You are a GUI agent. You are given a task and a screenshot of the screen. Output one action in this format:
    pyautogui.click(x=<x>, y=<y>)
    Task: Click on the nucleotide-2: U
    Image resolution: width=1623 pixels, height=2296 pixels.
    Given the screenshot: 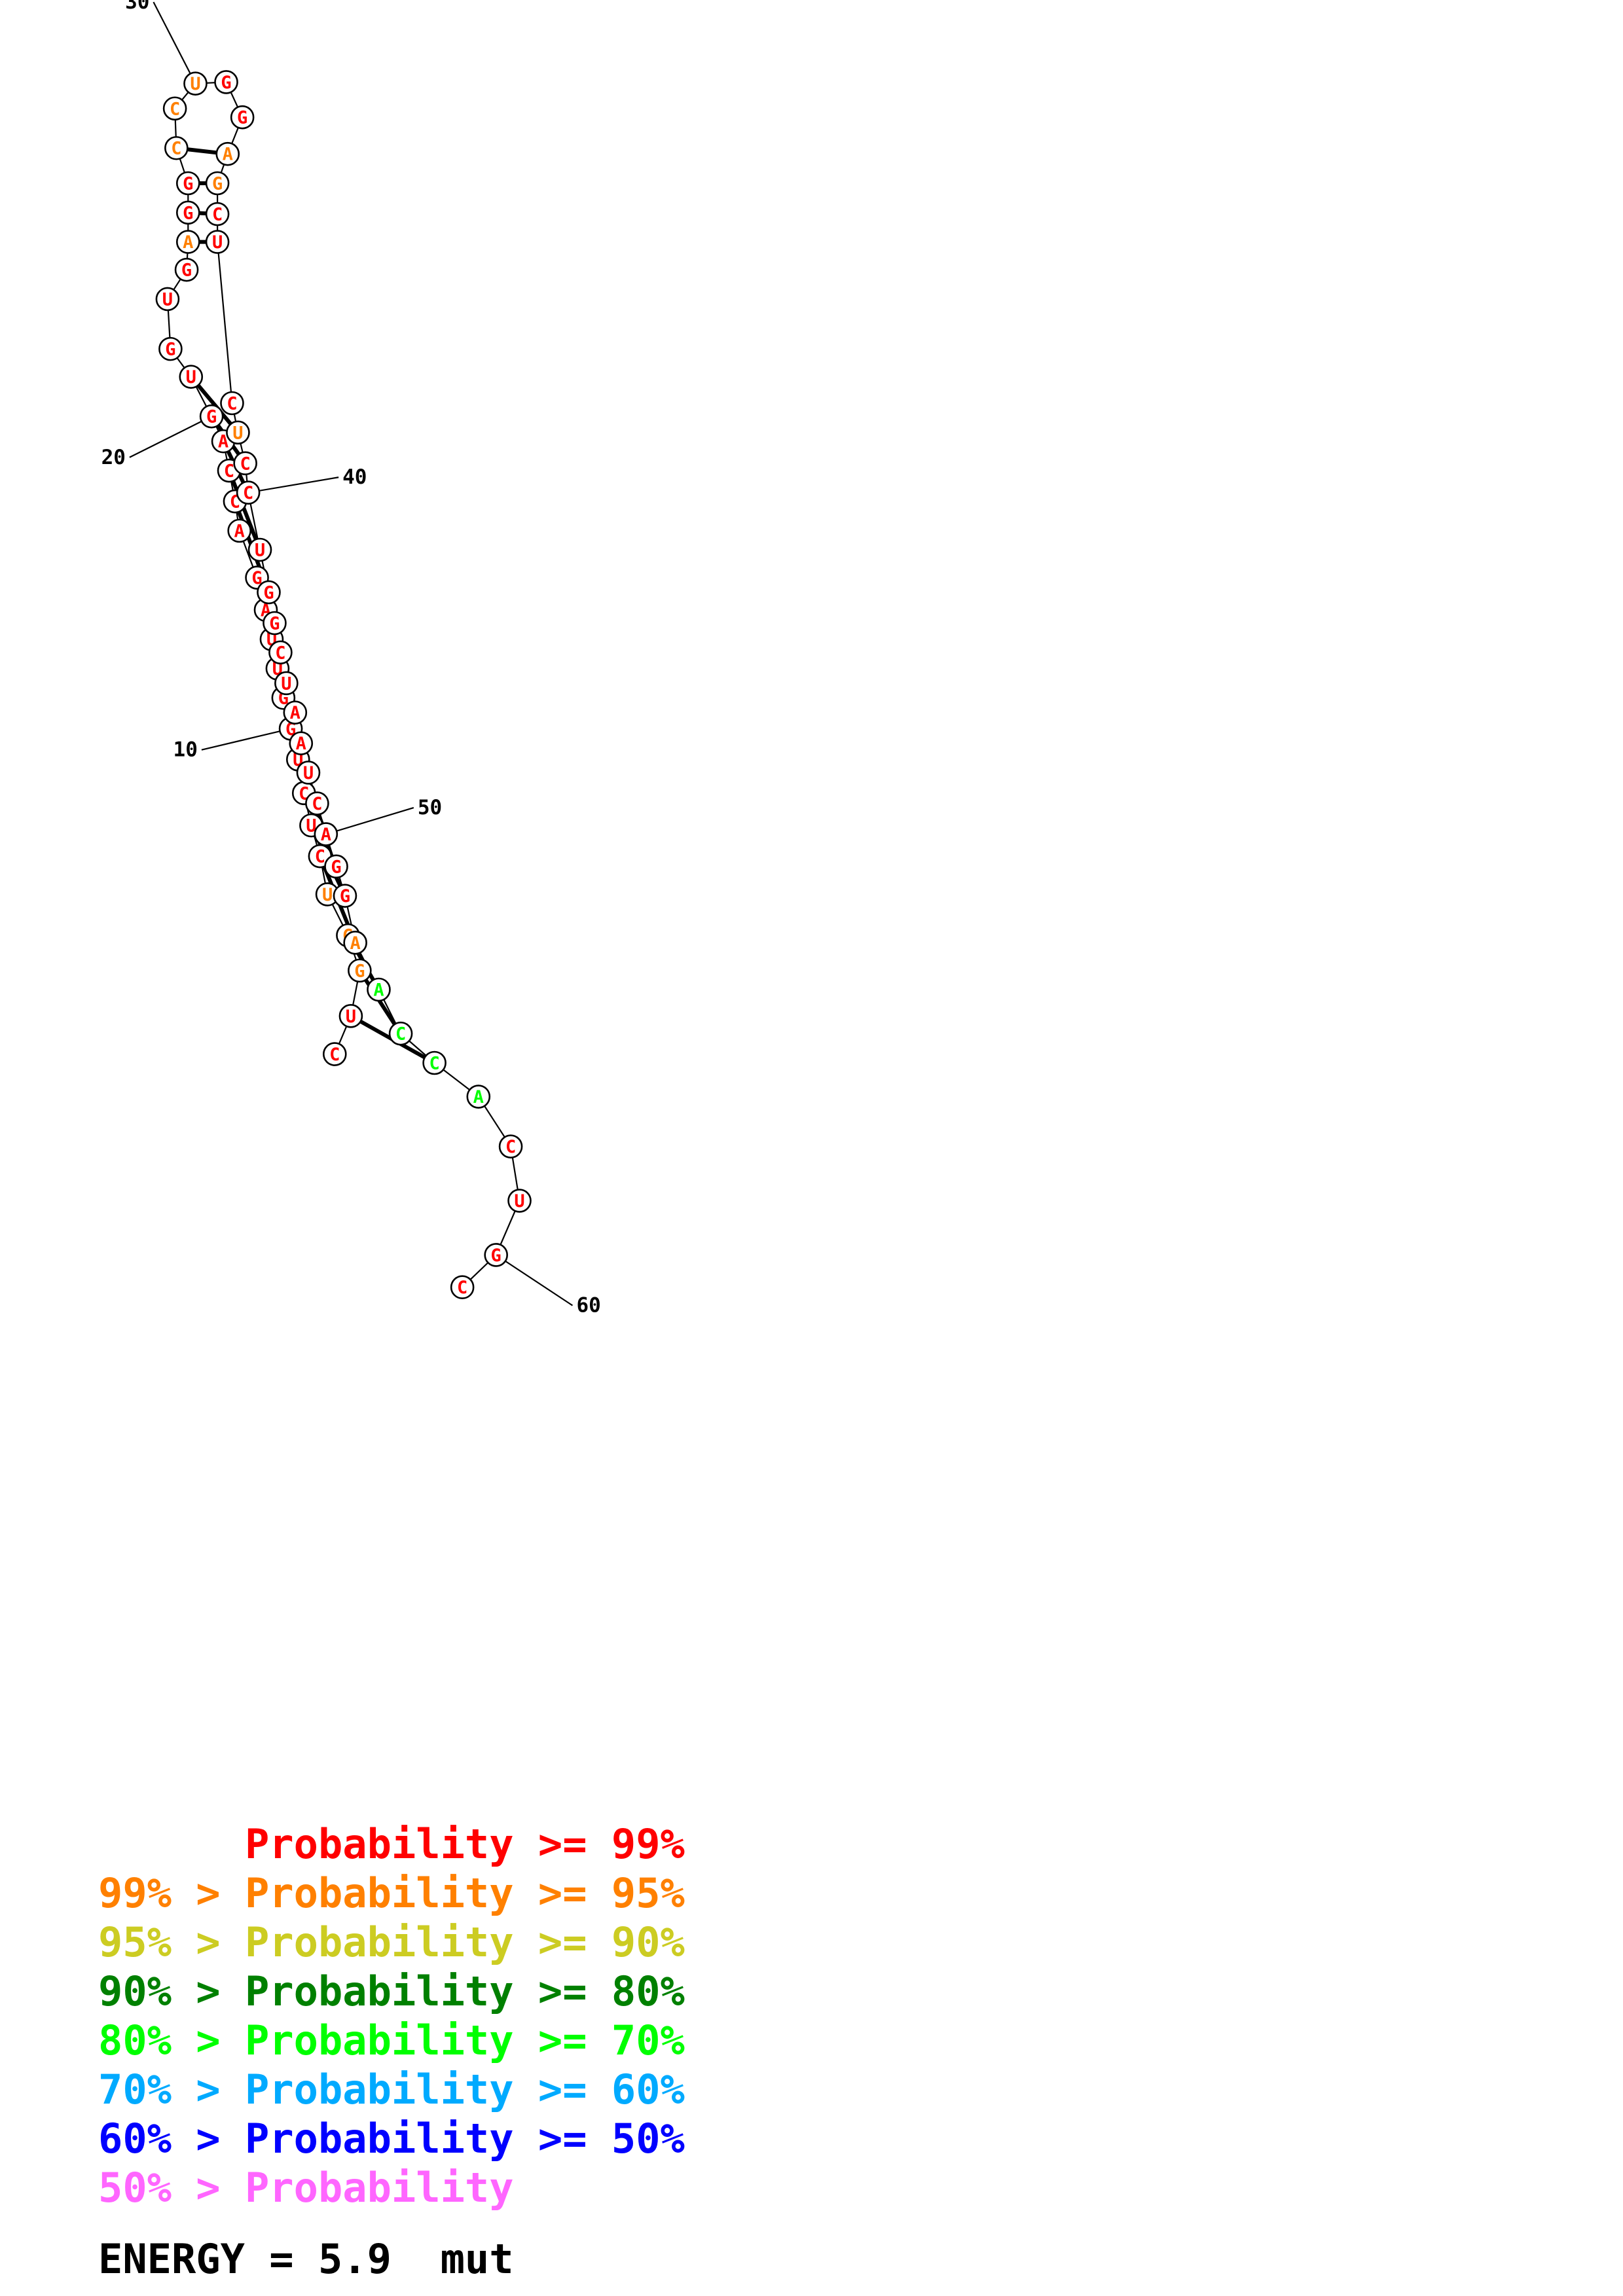 What is the action you would take?
    pyautogui.click(x=350, y=1016)
    